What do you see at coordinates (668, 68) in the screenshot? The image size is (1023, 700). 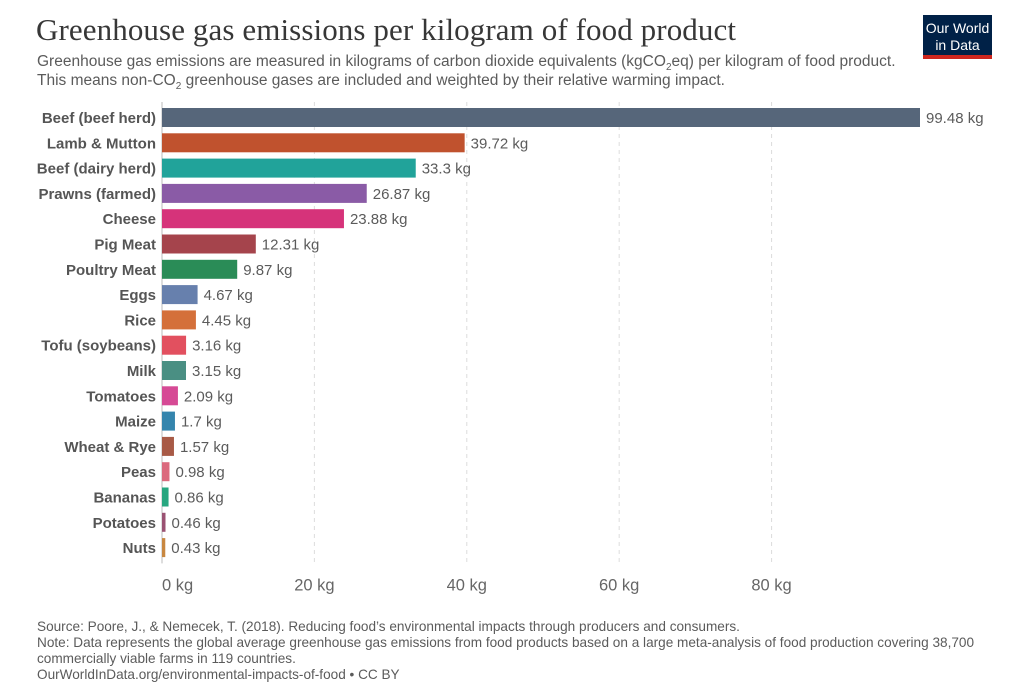 I see `subtitle-subscript-1: 2` at bounding box center [668, 68].